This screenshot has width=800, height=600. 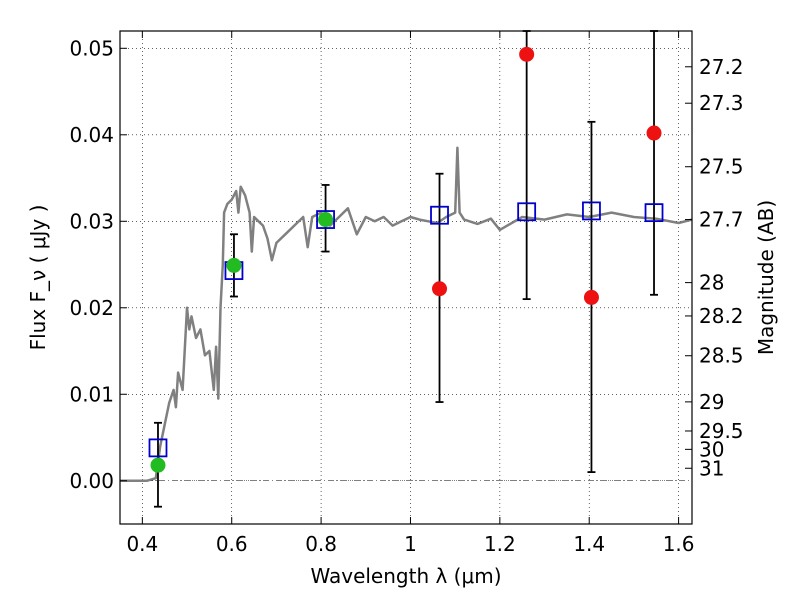 What do you see at coordinates (91, 394) in the screenshot?
I see `y-tick-label: 0.01` at bounding box center [91, 394].